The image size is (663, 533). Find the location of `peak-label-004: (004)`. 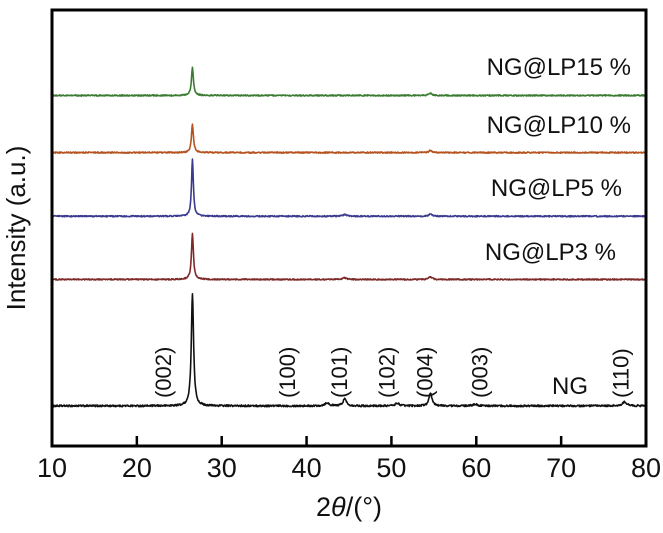

peak-label-004: (004) is located at coordinates (425, 372).